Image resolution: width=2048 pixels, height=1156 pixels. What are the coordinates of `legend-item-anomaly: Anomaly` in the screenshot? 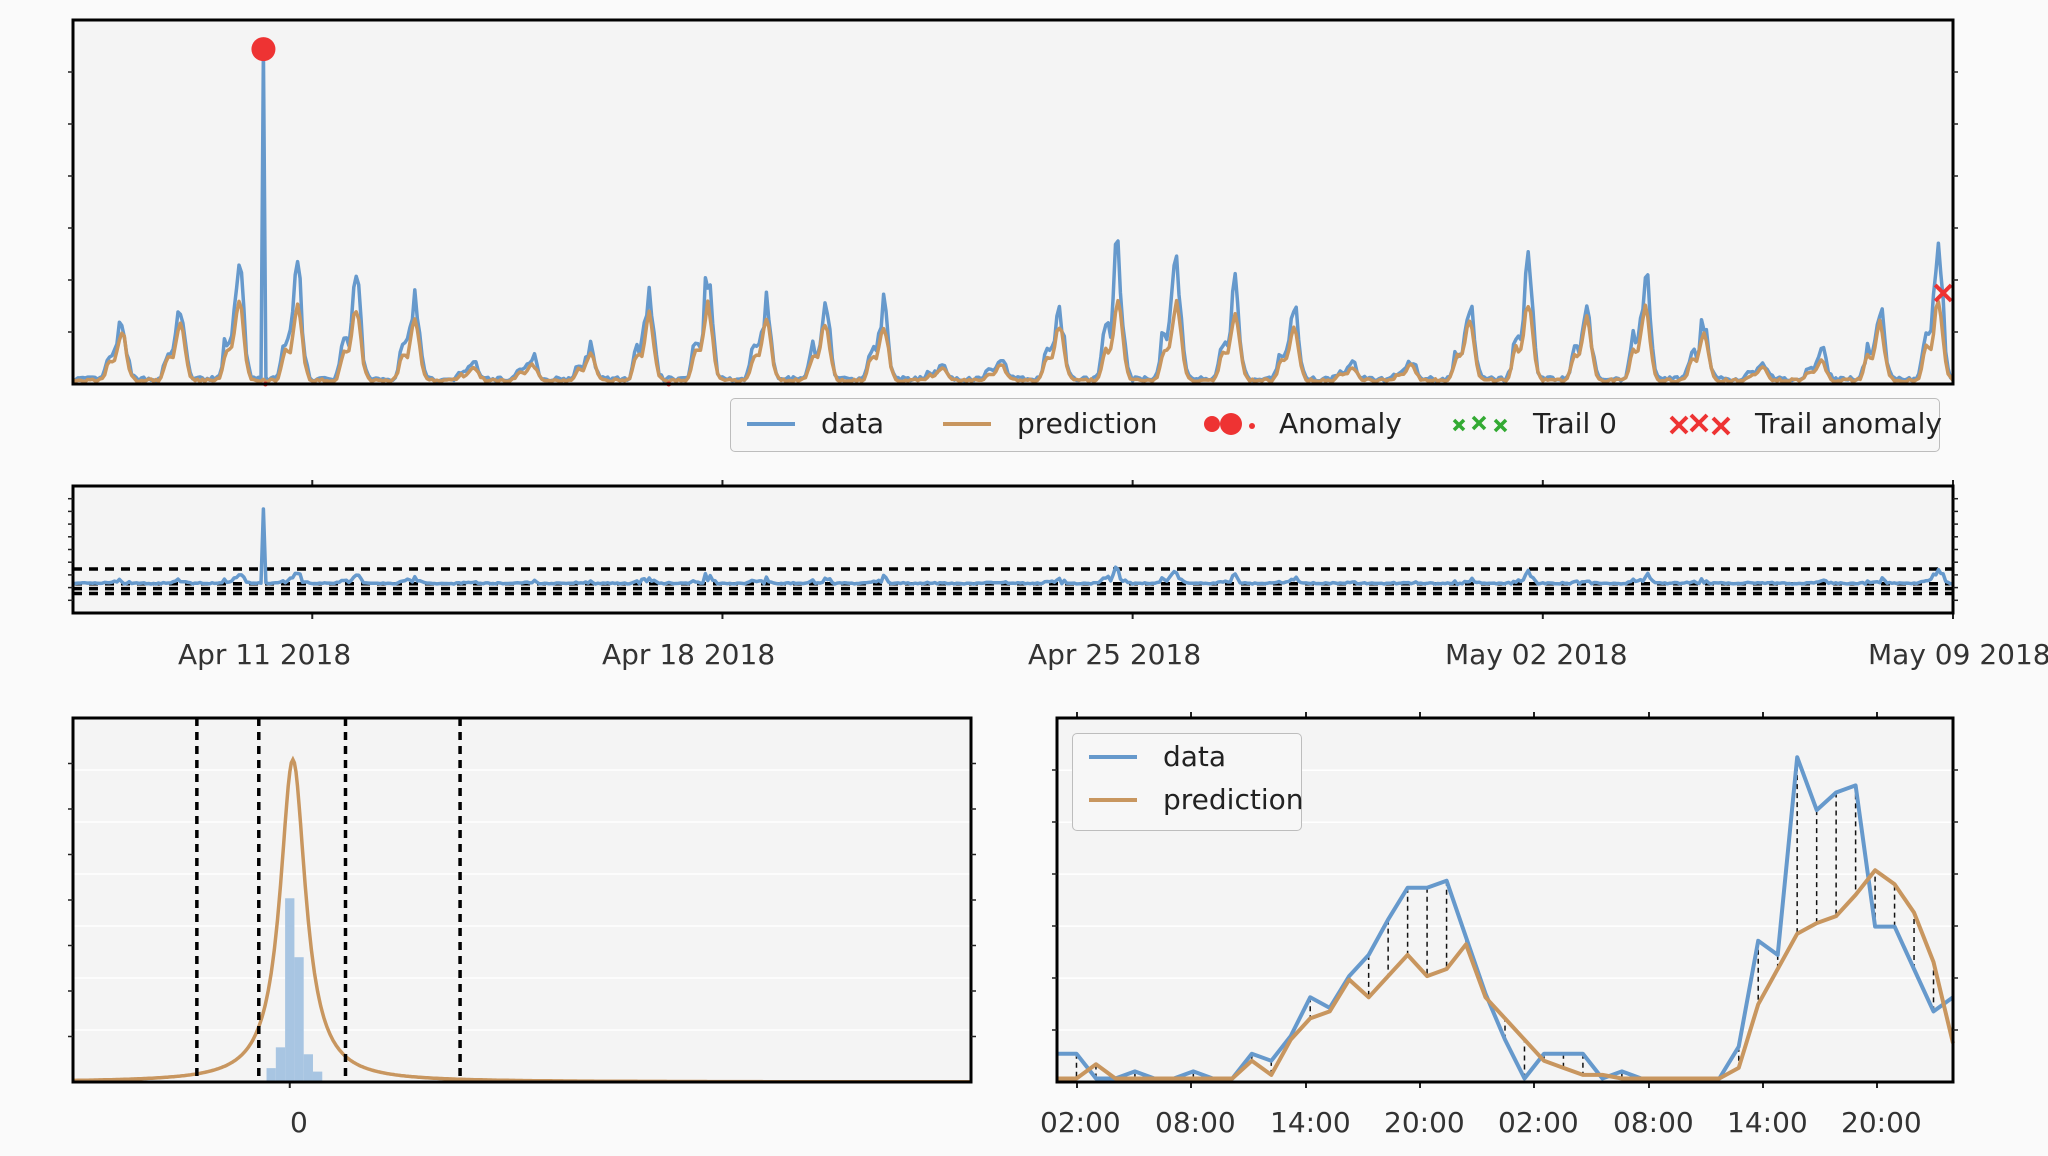 It's located at (1301, 423).